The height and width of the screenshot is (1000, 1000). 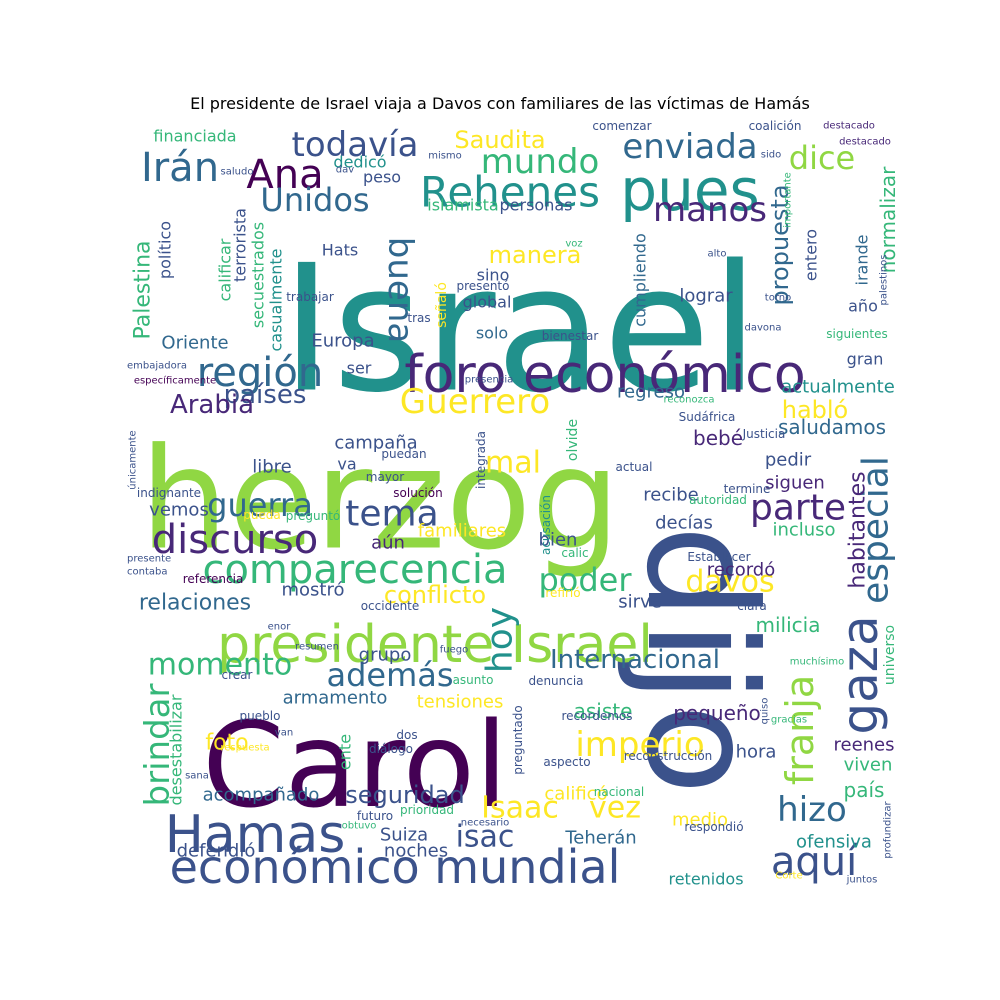 What do you see at coordinates (780, 244) in the screenshot?
I see `cloud-word: propuesta` at bounding box center [780, 244].